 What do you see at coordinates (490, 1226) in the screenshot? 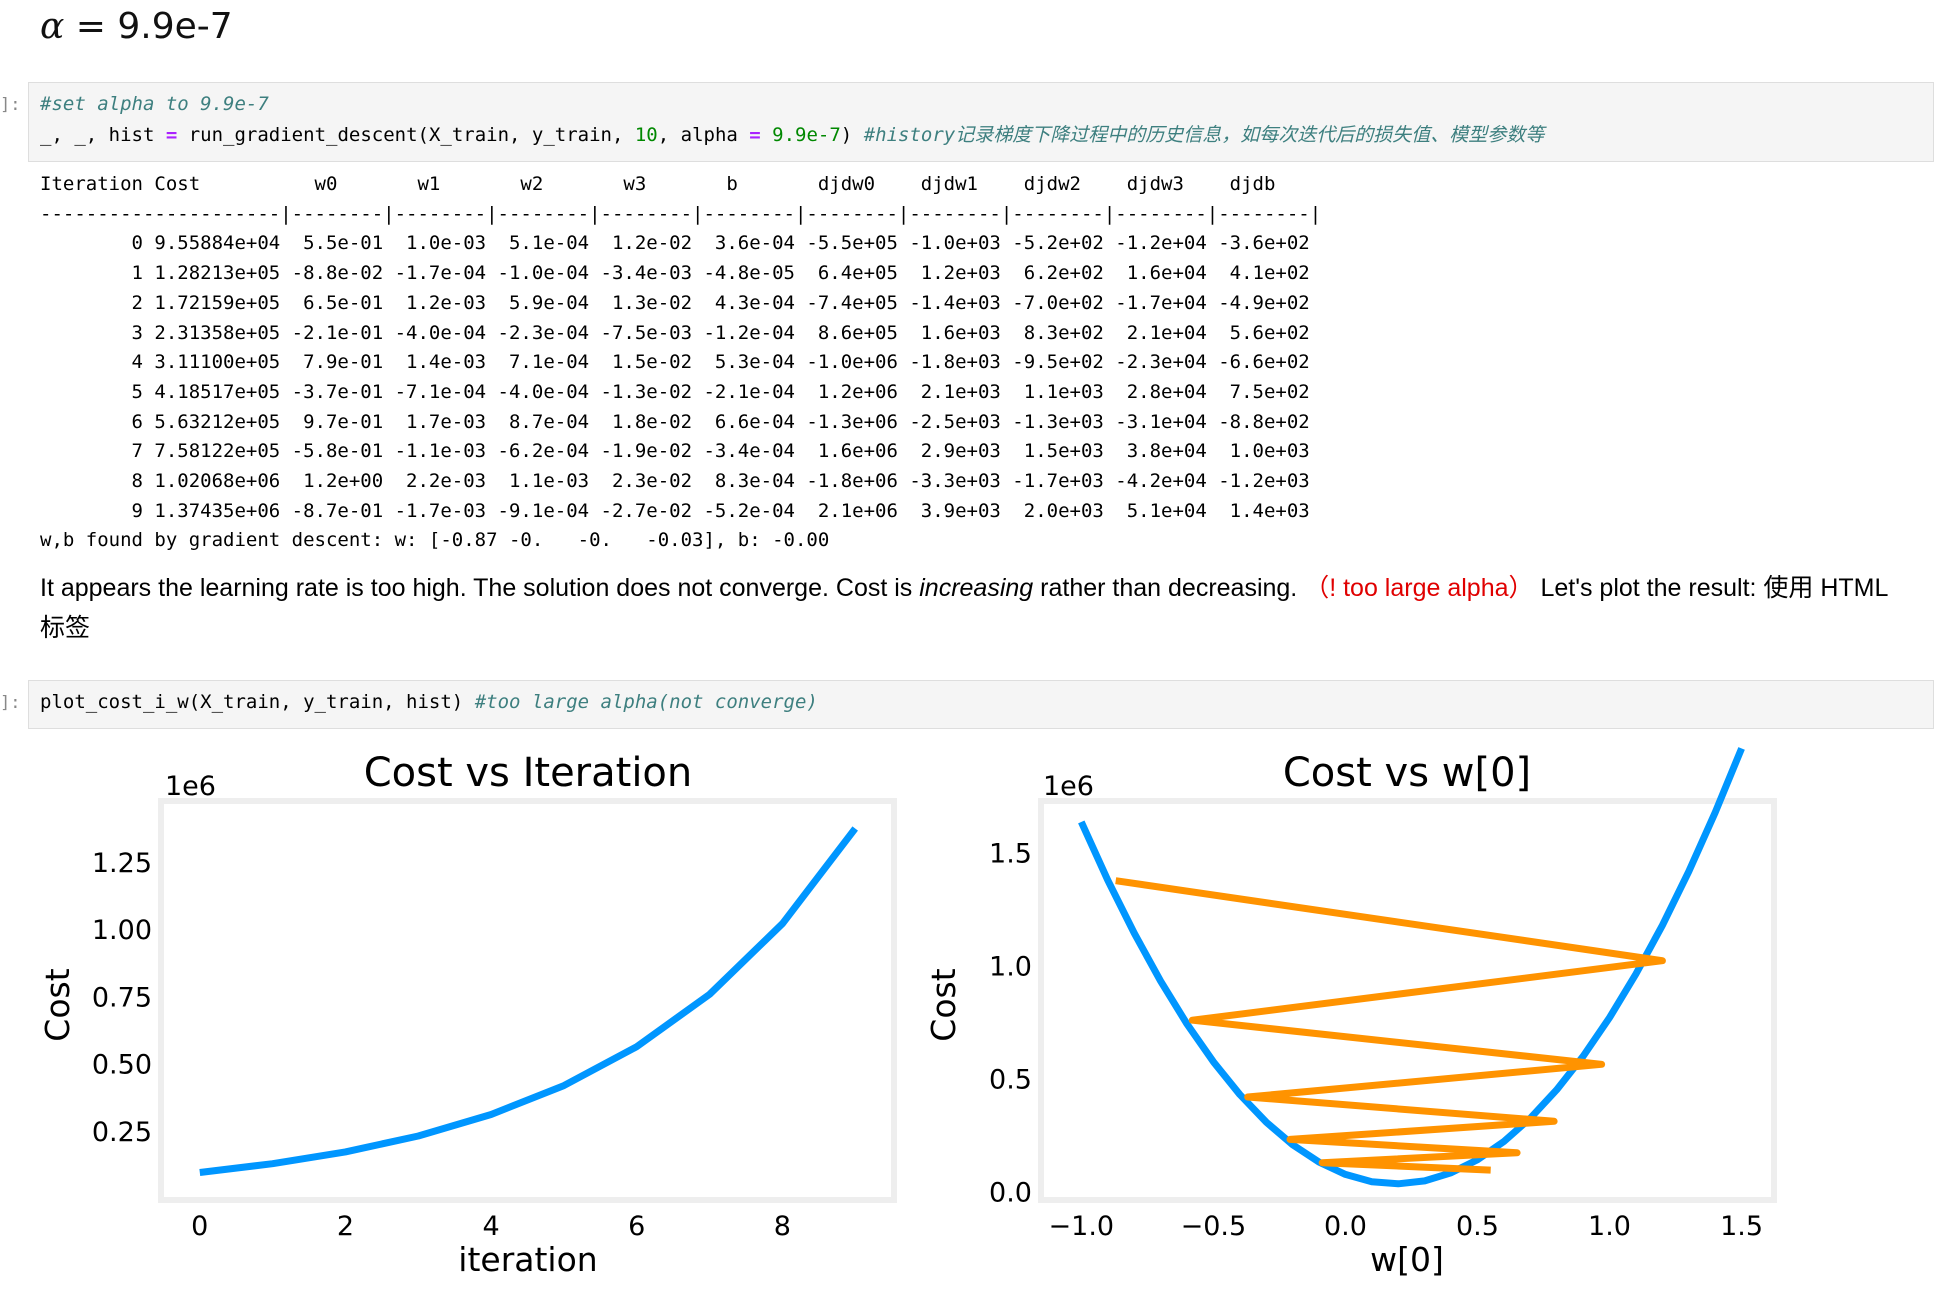
I see `x-tick-label: 4` at bounding box center [490, 1226].